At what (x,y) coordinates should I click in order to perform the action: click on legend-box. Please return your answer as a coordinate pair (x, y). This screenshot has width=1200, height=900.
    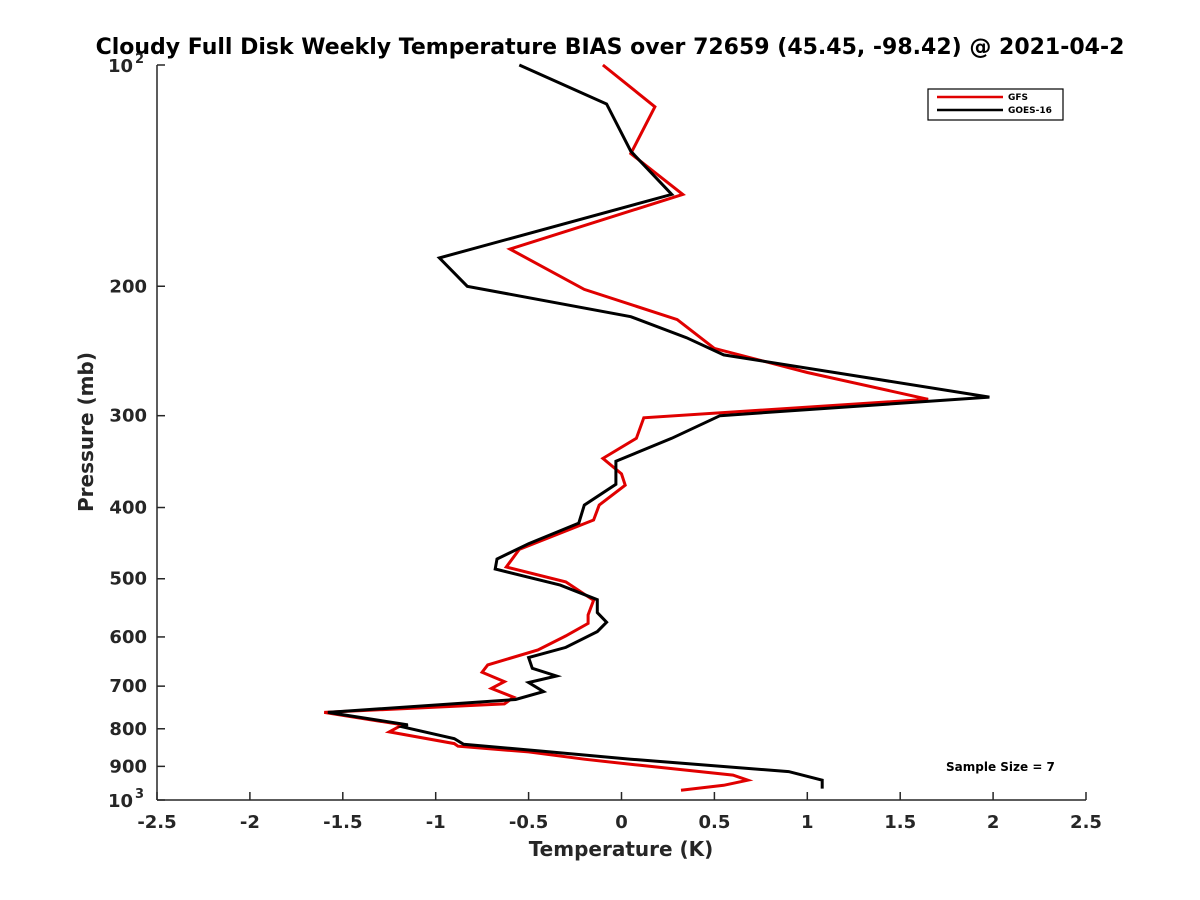
    Looking at the image, I should click on (995, 104).